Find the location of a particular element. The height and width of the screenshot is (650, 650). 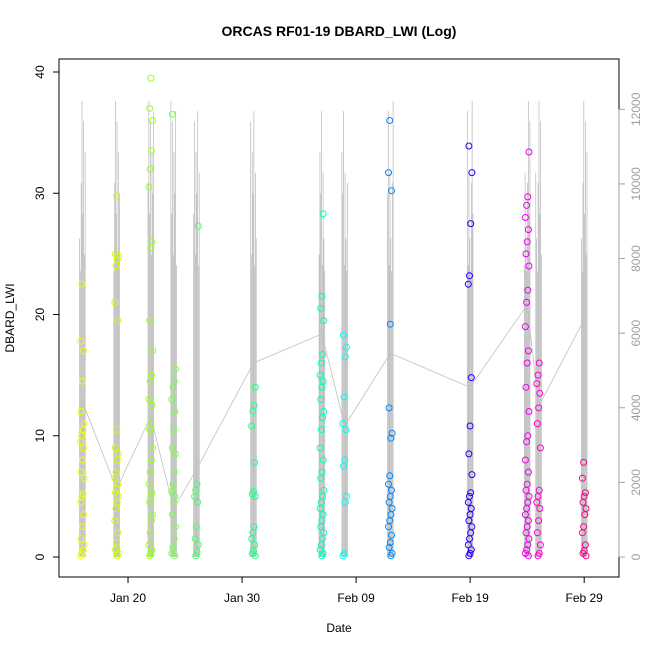

y2-tick-label: 10000 is located at coordinates (636, 184).